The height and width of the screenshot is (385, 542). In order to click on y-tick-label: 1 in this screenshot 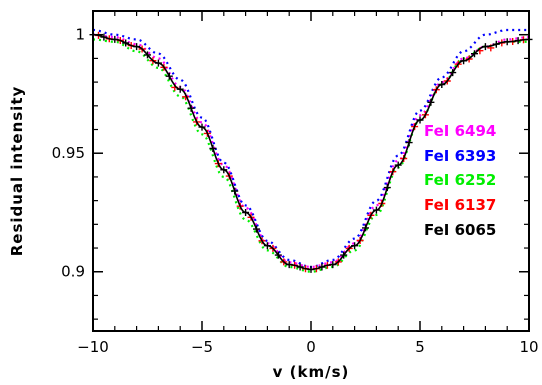, I will do `click(80, 35)`.